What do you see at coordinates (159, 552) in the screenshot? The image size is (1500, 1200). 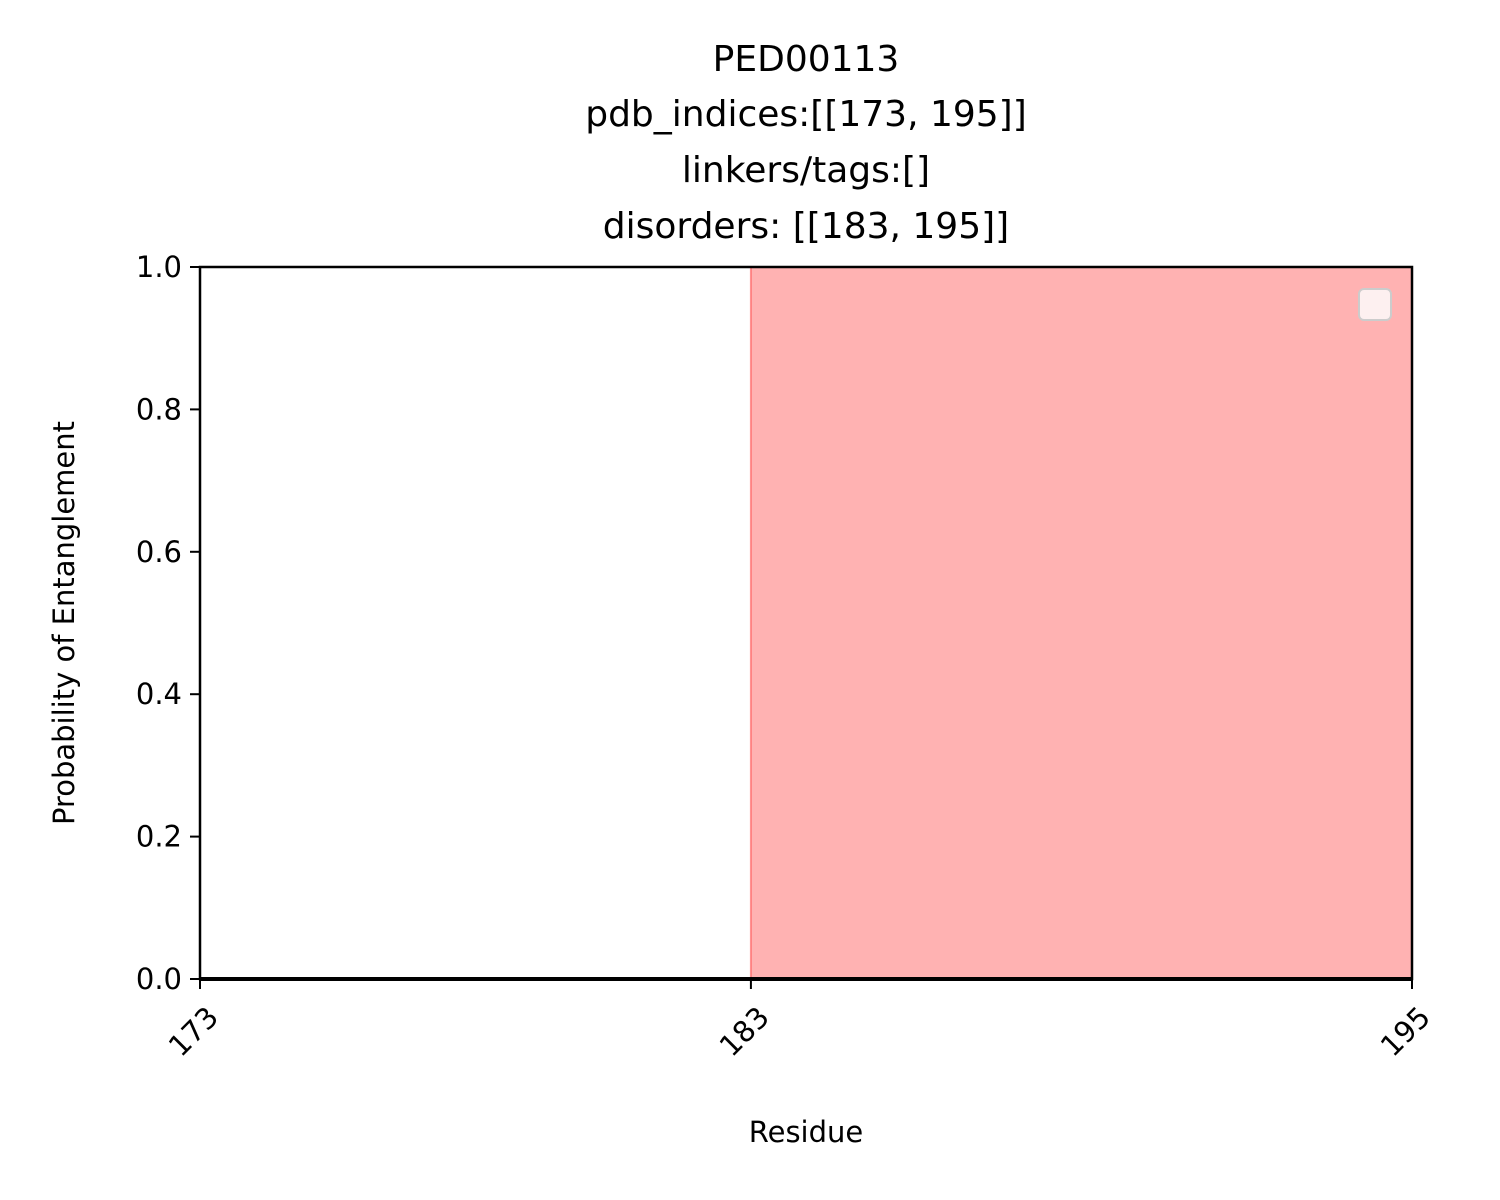 I see `y-tick-label: 0.6` at bounding box center [159, 552].